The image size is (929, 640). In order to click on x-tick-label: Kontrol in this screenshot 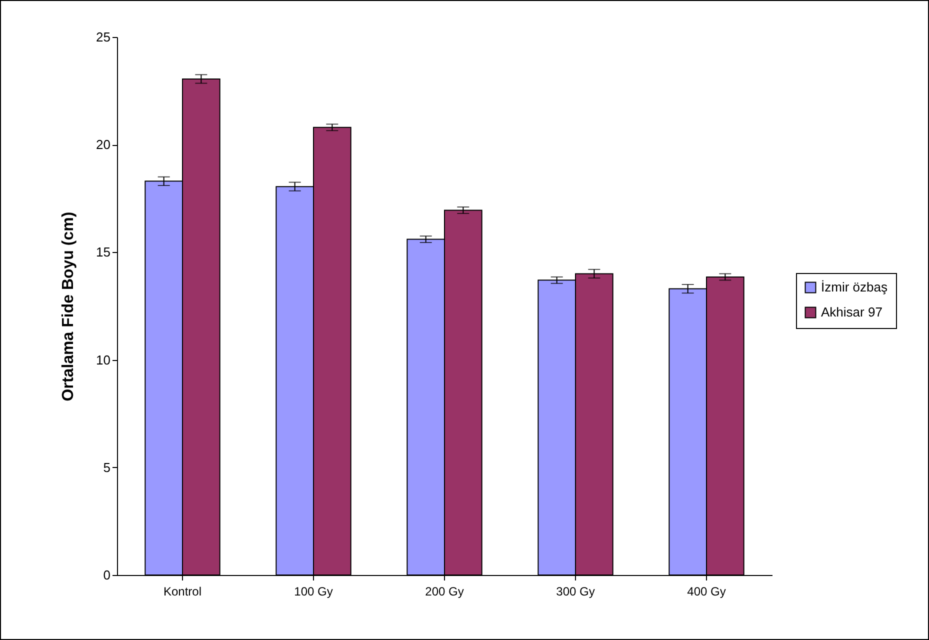, I will do `click(182, 591)`.